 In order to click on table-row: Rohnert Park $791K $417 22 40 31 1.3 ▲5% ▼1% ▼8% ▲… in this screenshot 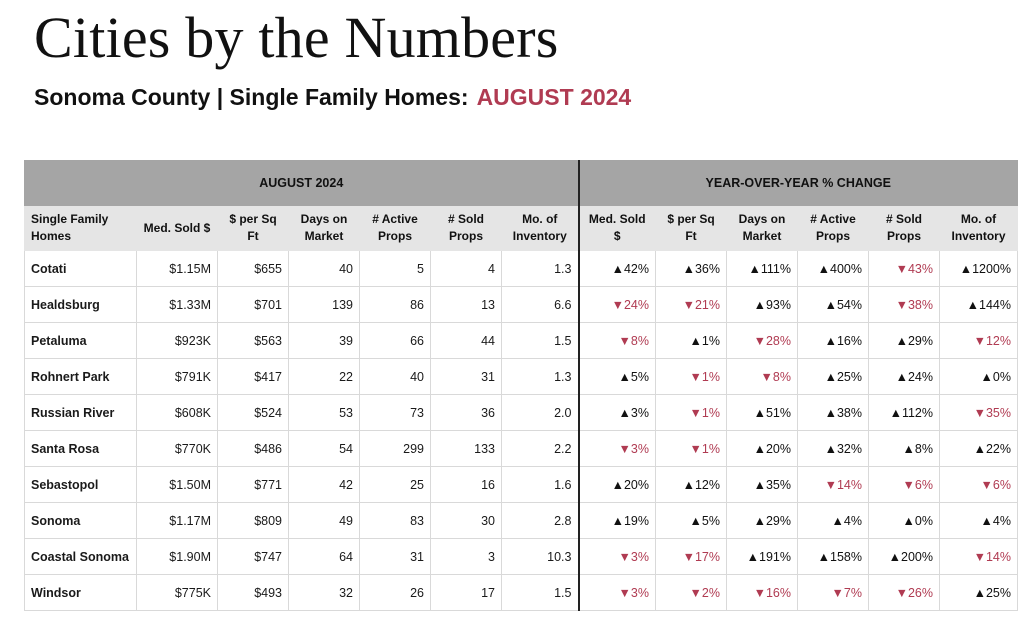, I will do `click(521, 376)`.